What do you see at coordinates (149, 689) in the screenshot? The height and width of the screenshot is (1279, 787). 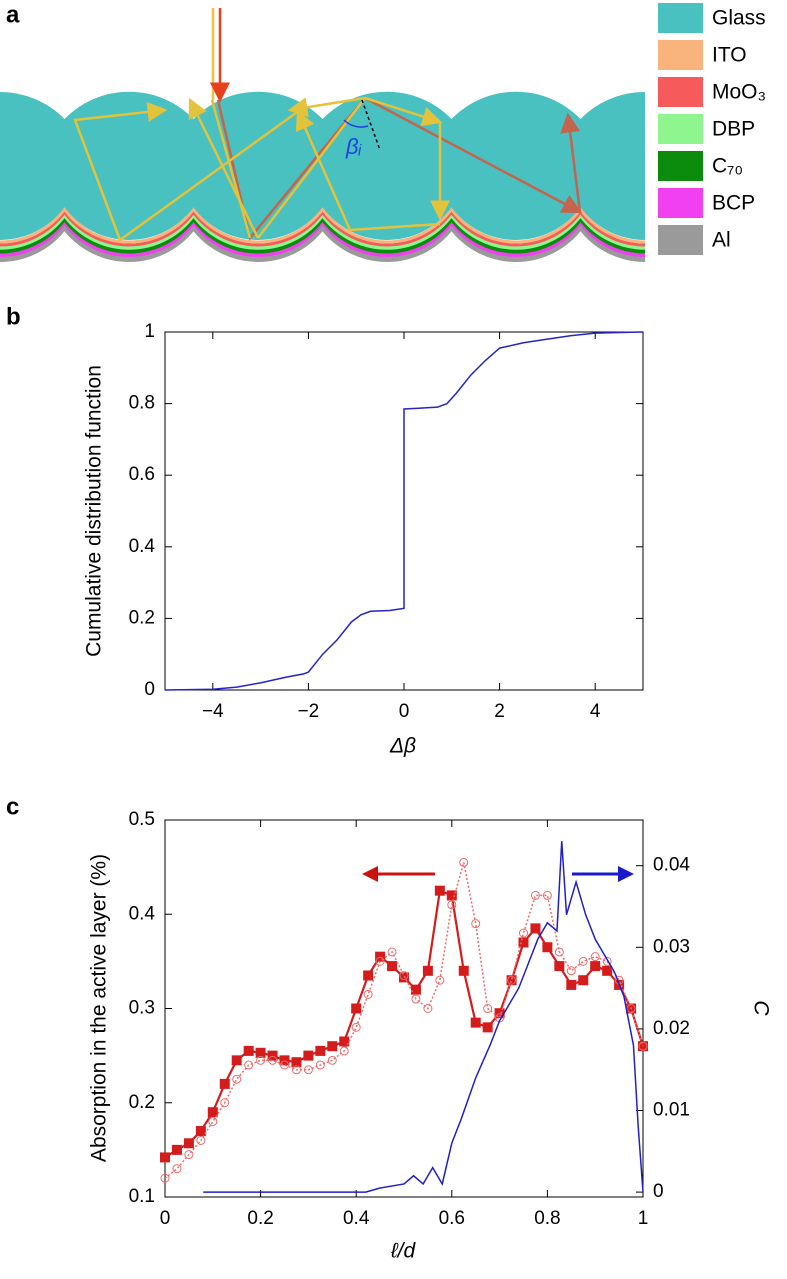 I see `y-tick-label: 0` at bounding box center [149, 689].